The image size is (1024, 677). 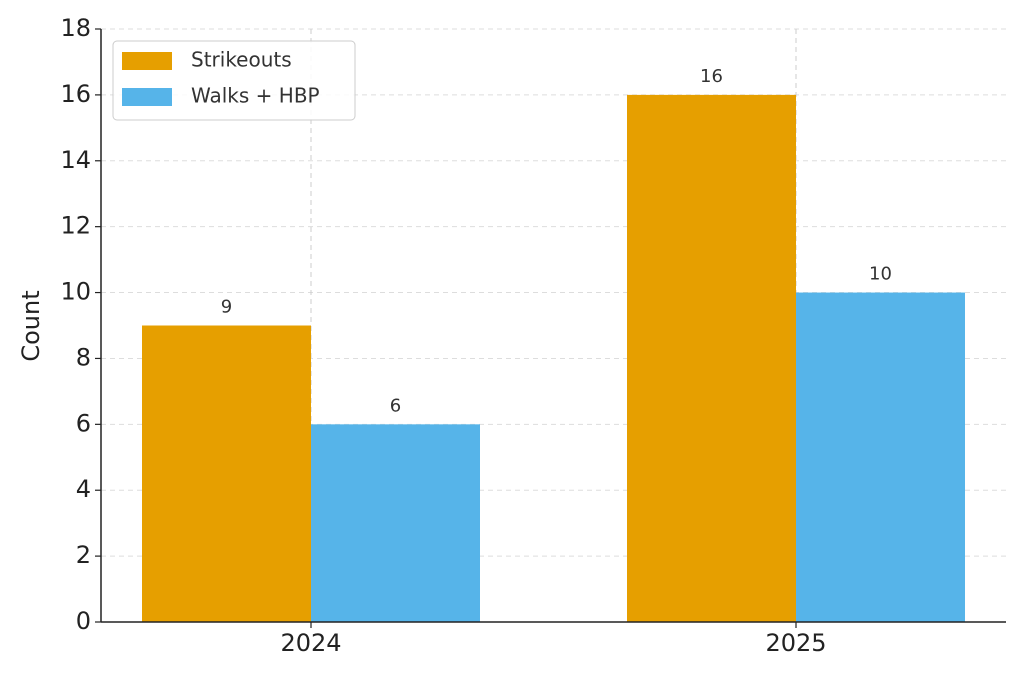 I want to click on legend-label: Strikeouts, so click(x=241, y=60).